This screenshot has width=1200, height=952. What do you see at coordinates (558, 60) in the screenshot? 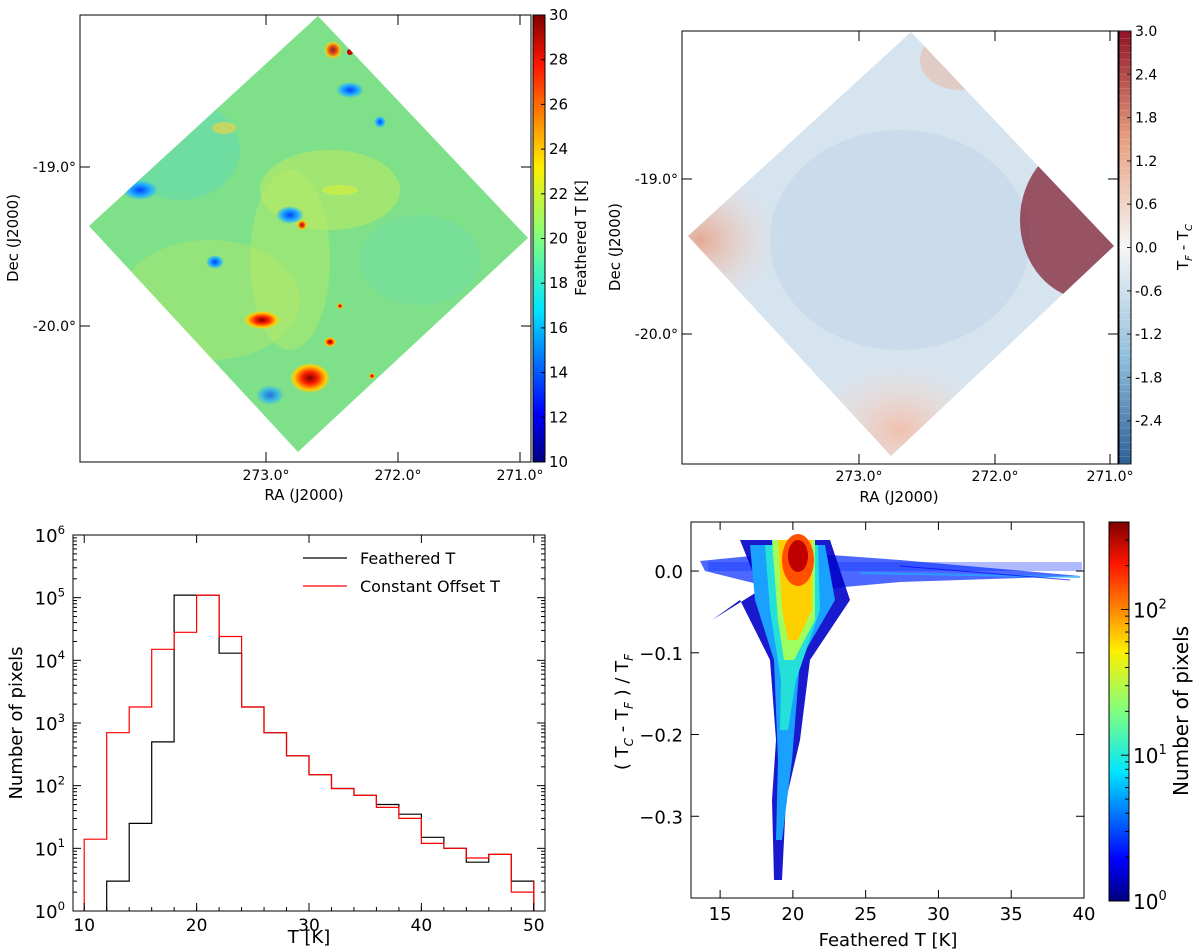
I see `map1-colorbar-tick-label-9: 28` at bounding box center [558, 60].